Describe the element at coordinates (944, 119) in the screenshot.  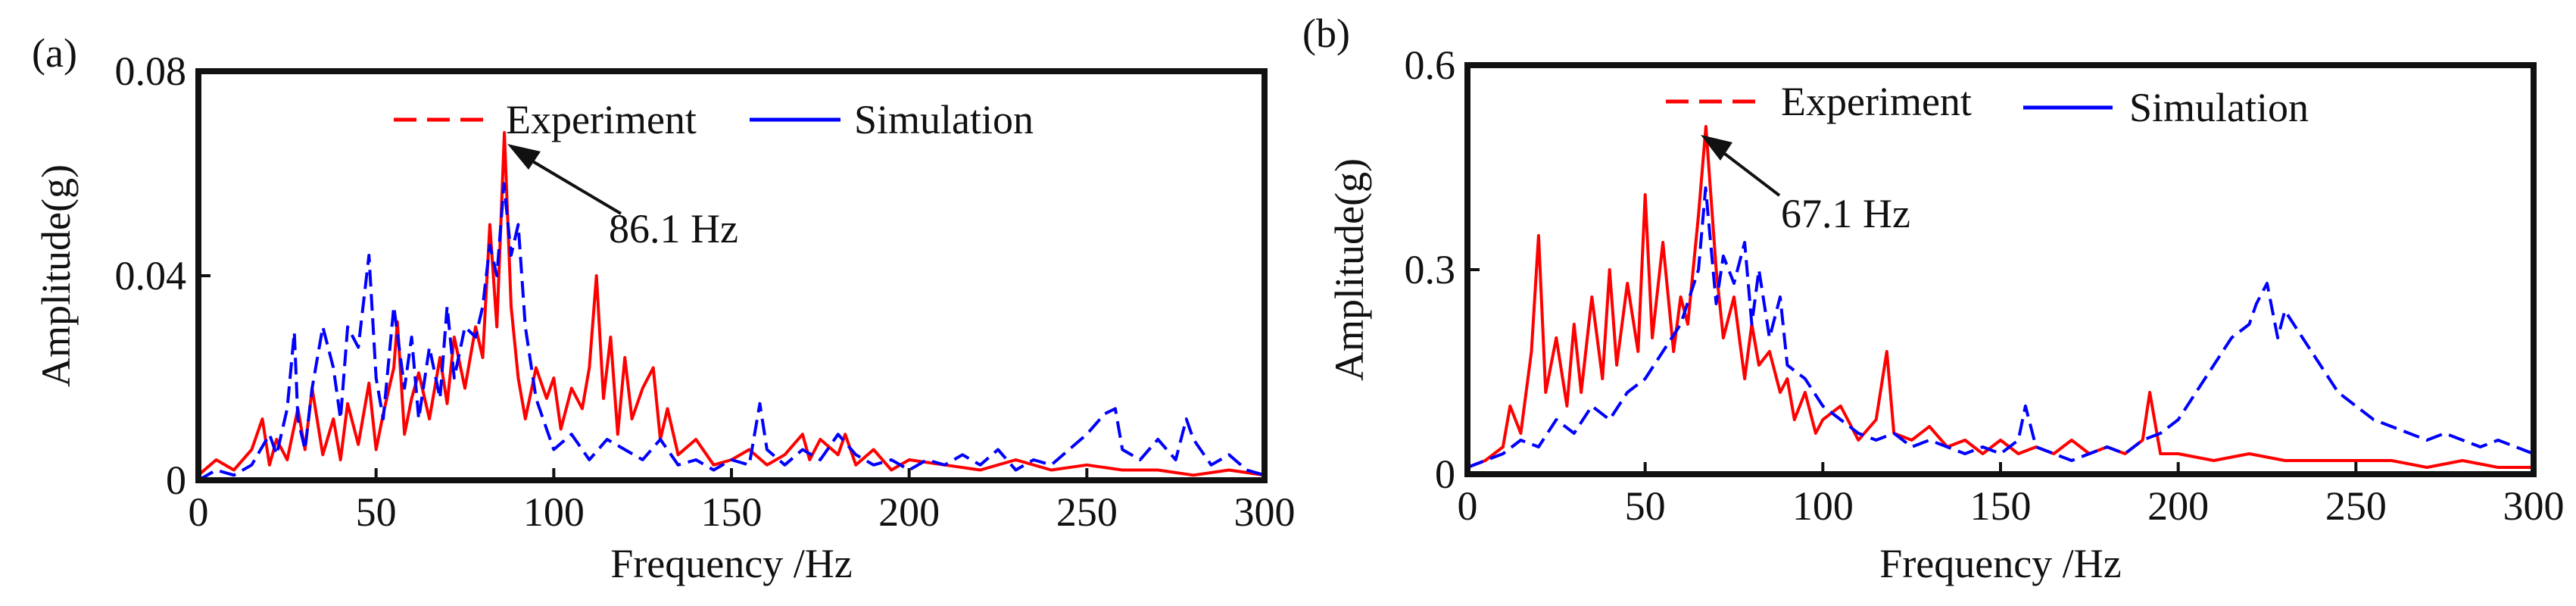
I see `panel-a-legend-simulation-label: Simulation` at that location.